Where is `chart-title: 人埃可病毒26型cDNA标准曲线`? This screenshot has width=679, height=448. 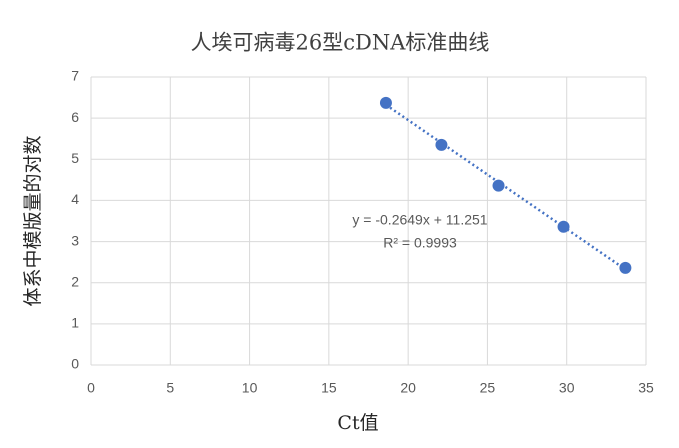 chart-title: 人埃可病毒26型cDNA标准曲线 is located at coordinates (340, 43).